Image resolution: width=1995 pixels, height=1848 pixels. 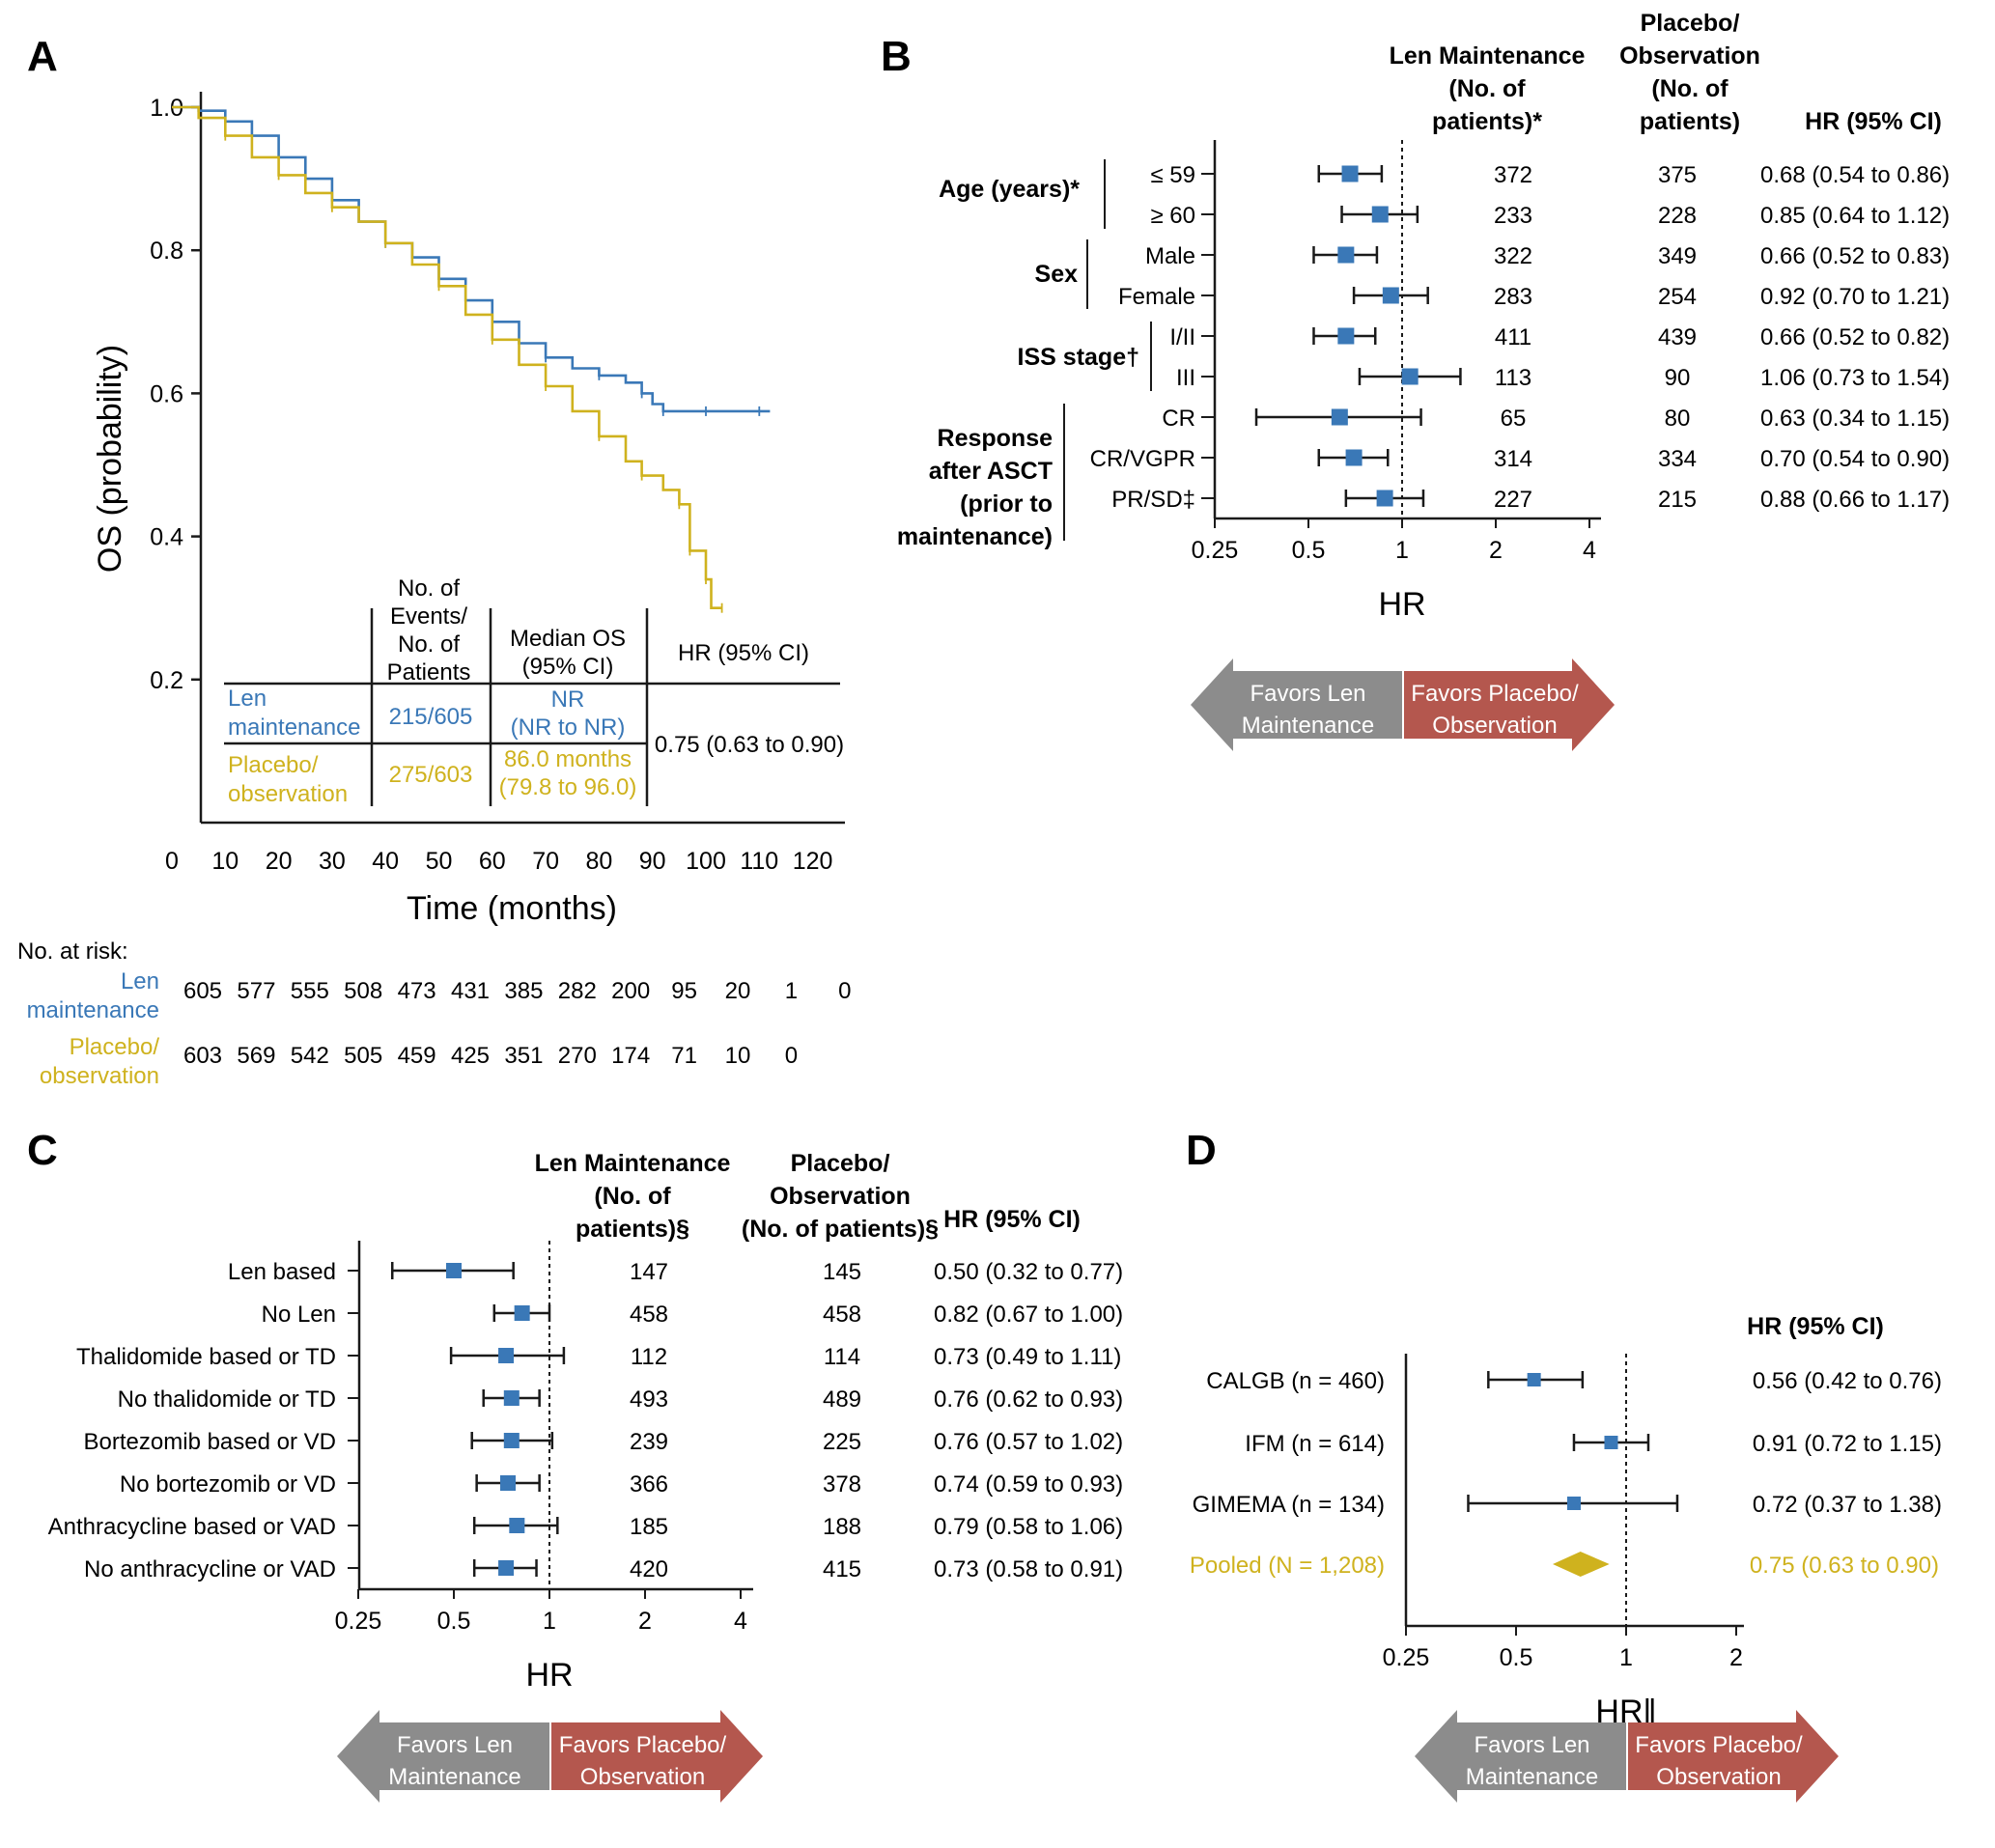 I want to click on placebo-count: 215, so click(x=1677, y=500).